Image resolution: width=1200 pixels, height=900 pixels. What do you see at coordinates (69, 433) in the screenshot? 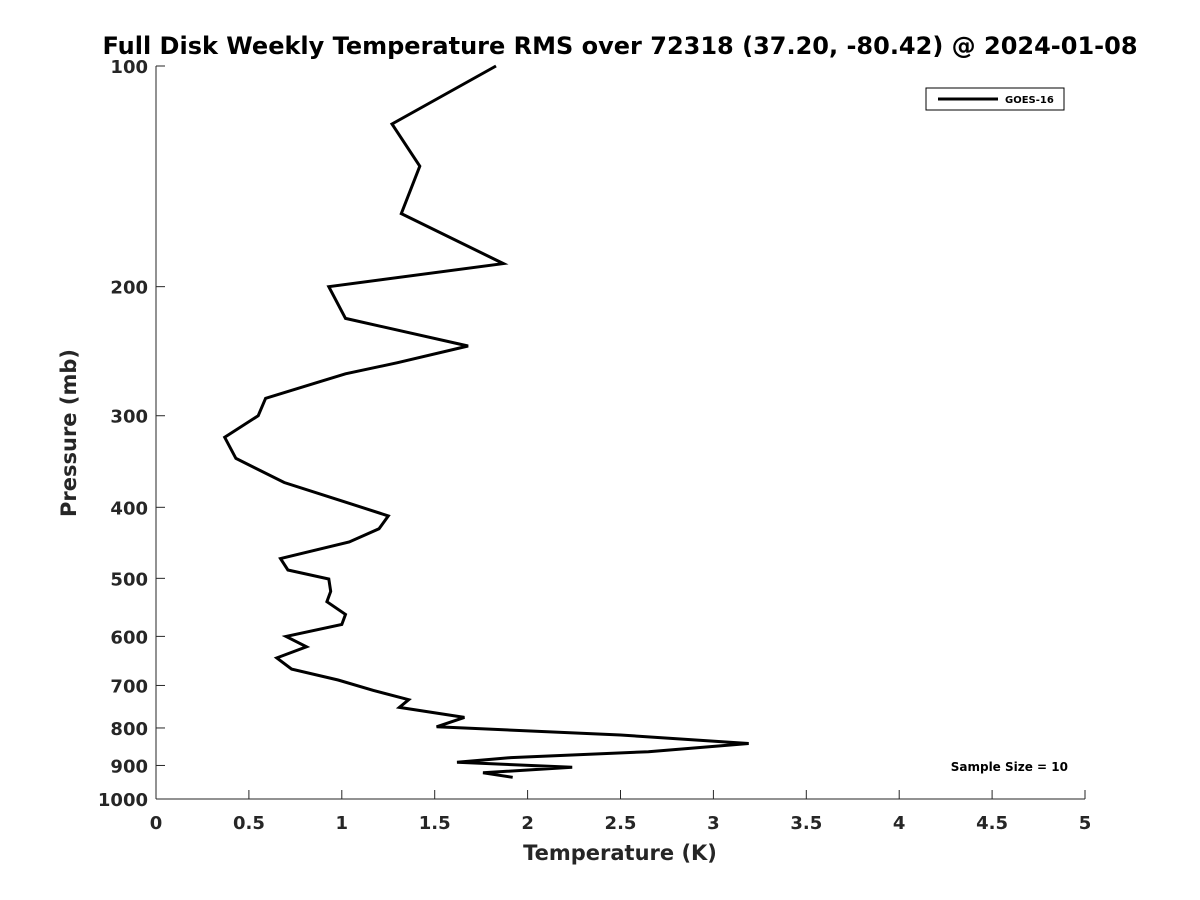
I see `y-axis-label: Pressure (mb)` at bounding box center [69, 433].